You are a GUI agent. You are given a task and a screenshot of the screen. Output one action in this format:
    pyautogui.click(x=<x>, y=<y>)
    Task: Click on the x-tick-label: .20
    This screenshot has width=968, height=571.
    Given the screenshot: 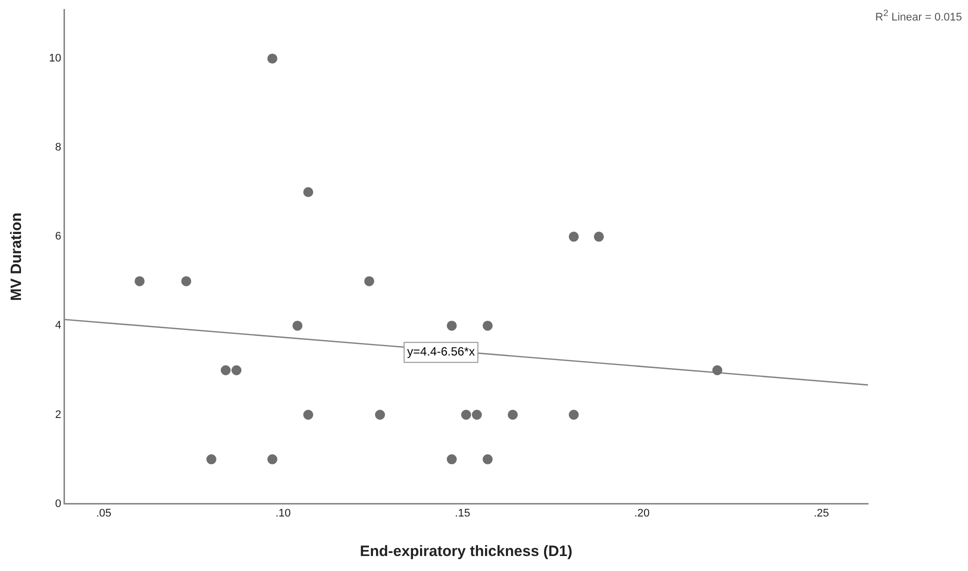 What is the action you would take?
    pyautogui.click(x=642, y=513)
    